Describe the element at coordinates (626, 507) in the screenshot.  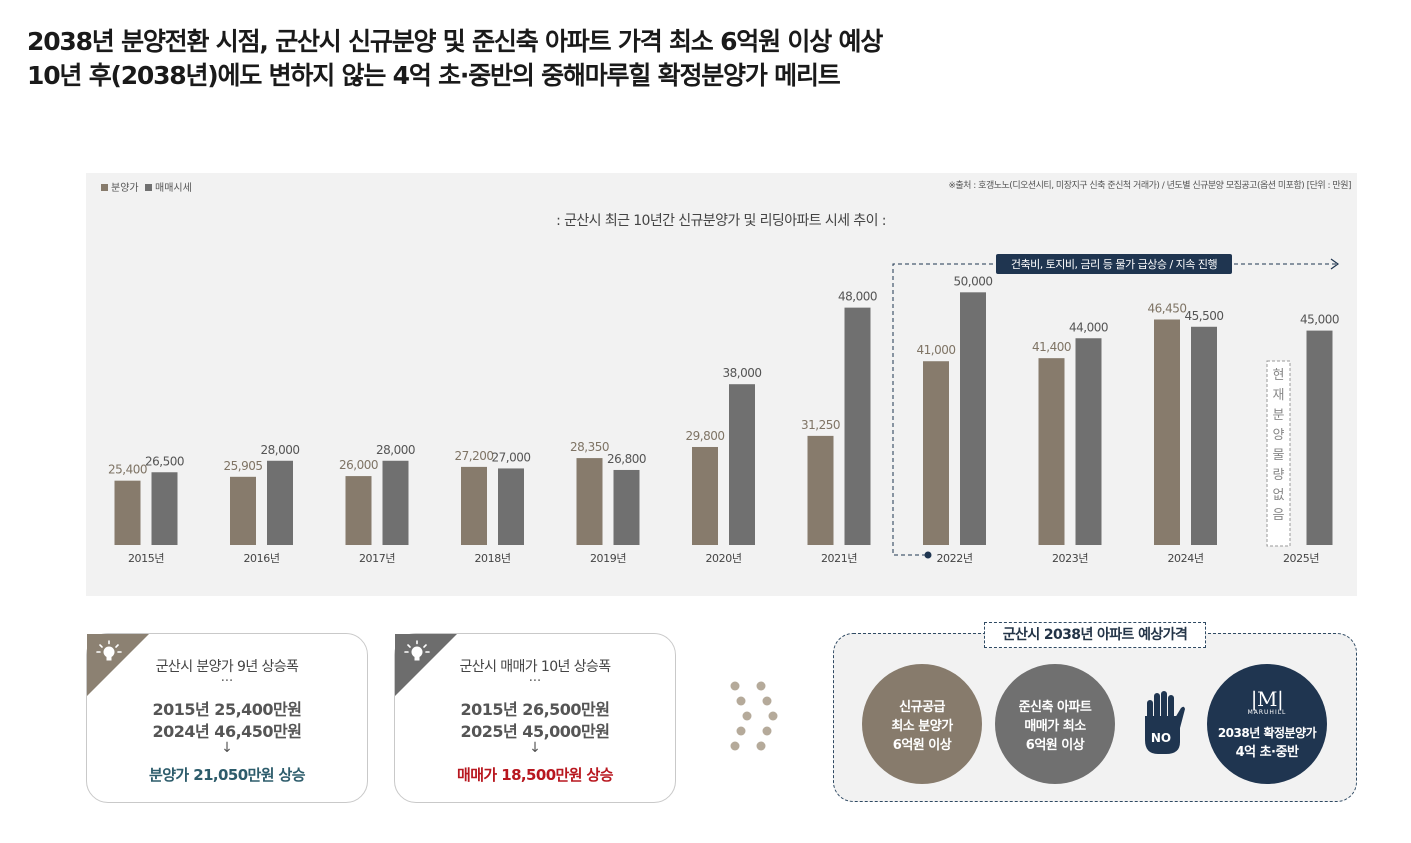
I see `bar-market-2019년` at that location.